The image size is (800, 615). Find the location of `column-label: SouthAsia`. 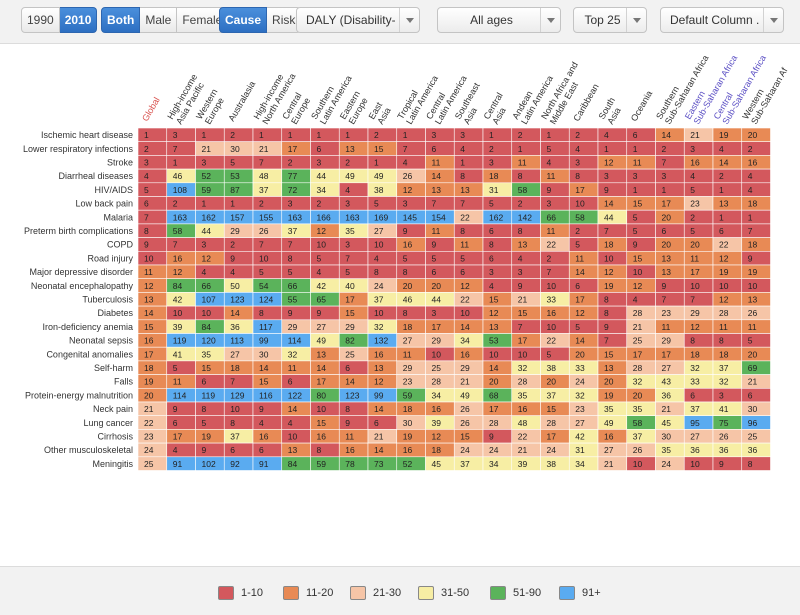

column-label: SouthAsia is located at coordinates (611, 111).